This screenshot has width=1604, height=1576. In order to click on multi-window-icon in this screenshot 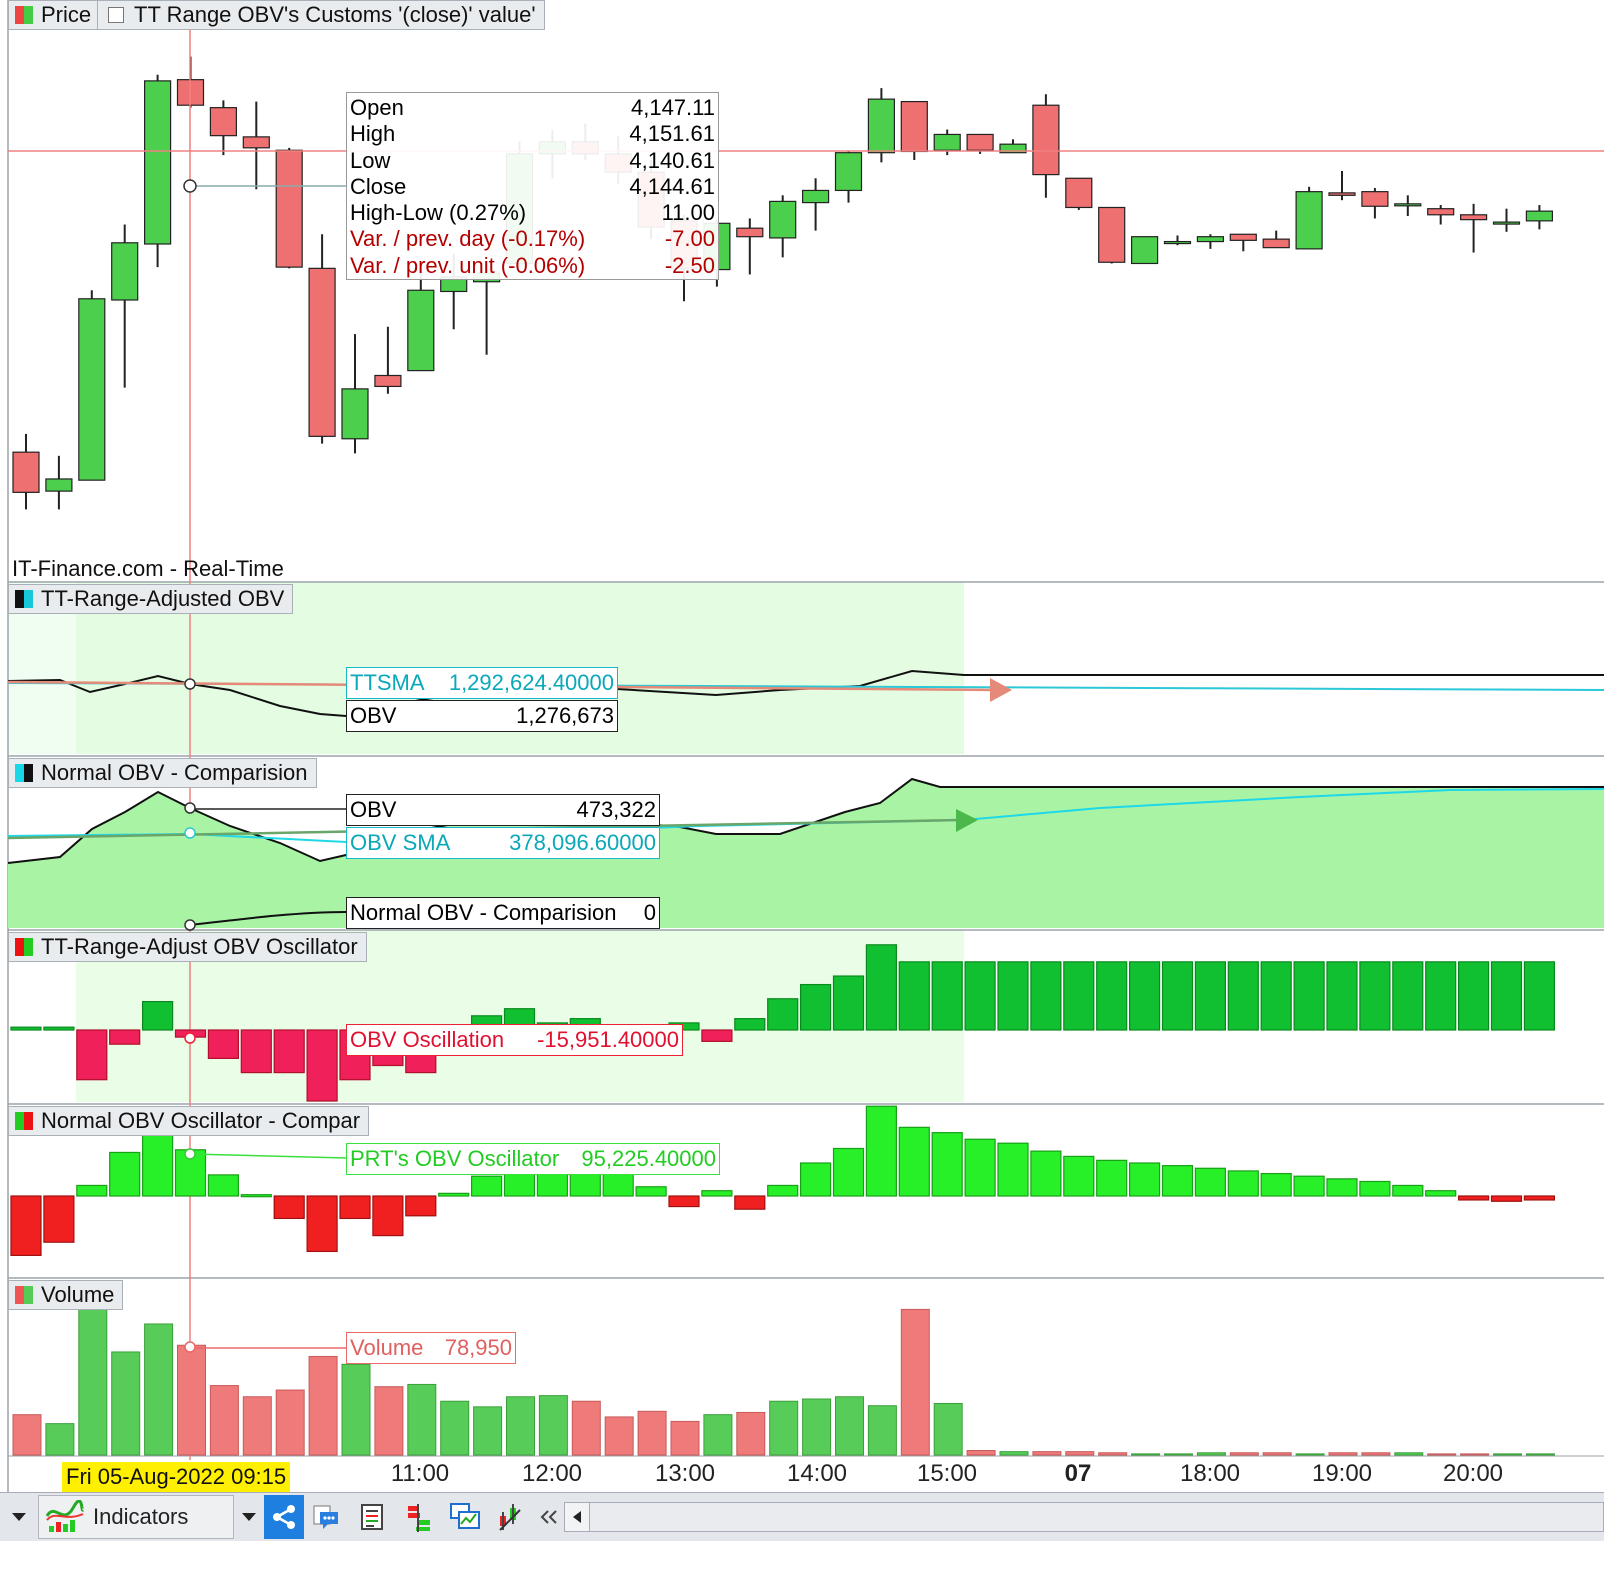, I will do `click(465, 1516)`.